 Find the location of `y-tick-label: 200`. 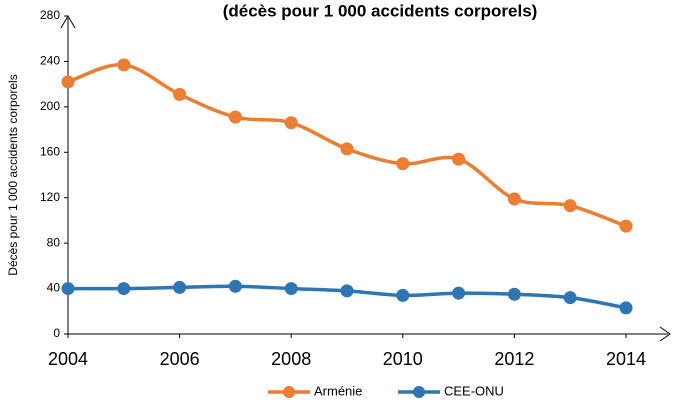

y-tick-label: 200 is located at coordinates (50, 106).